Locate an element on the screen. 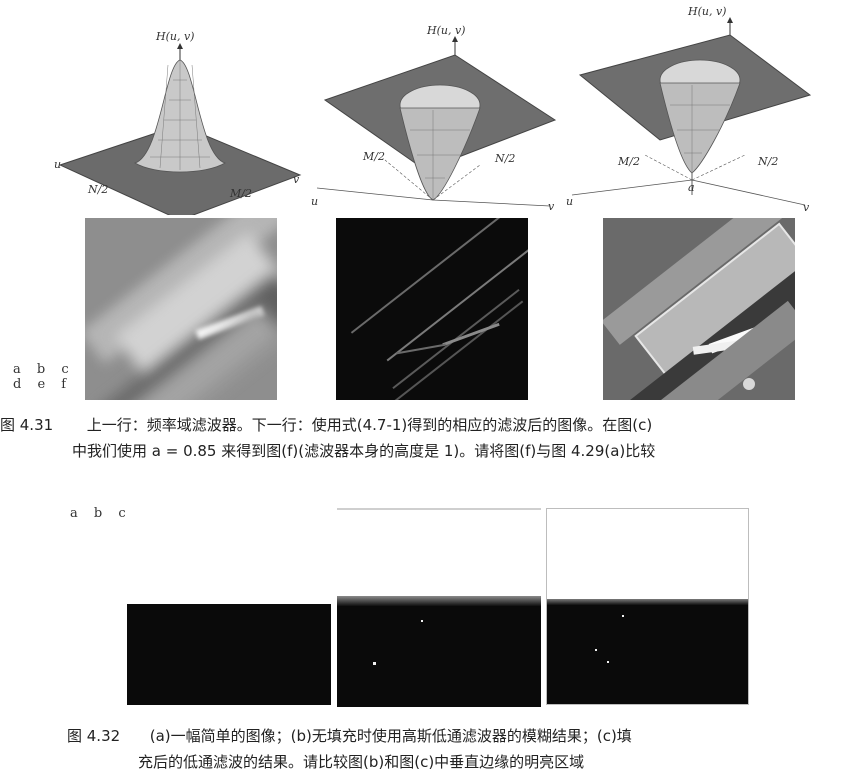 This screenshot has height=778, width=860. image-b-no-padding is located at coordinates (439, 607).